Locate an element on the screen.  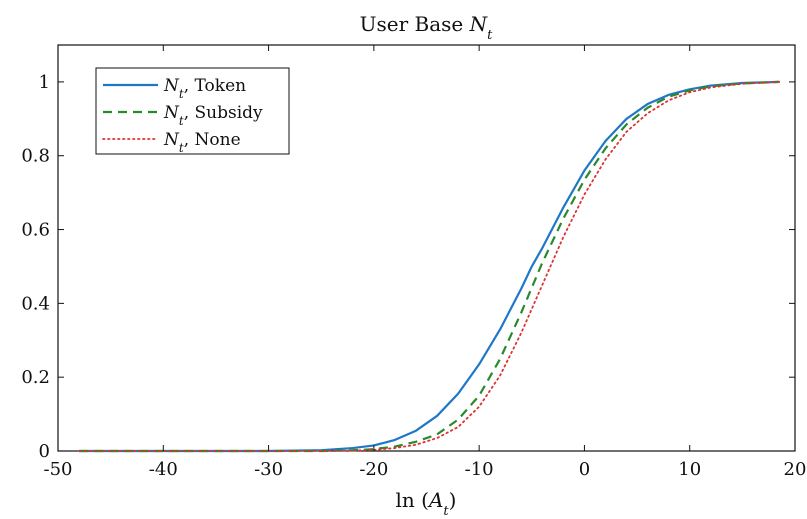
x-tick-label: -40 is located at coordinates (163, 469).